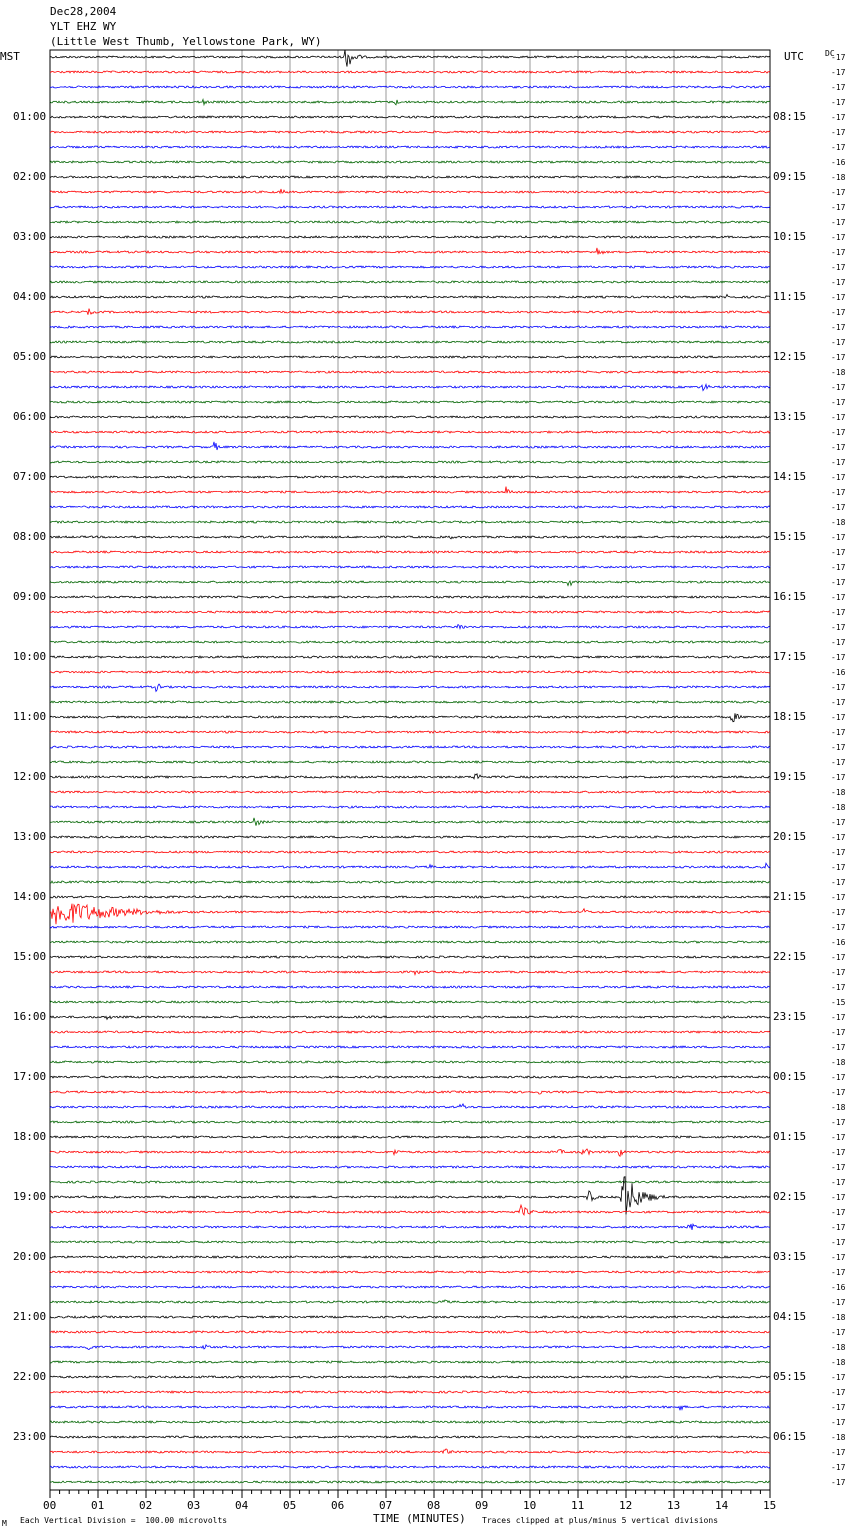 The image size is (850, 1534). Describe the element at coordinates (790, 776) in the screenshot. I see `utc-label: 19:15` at that location.